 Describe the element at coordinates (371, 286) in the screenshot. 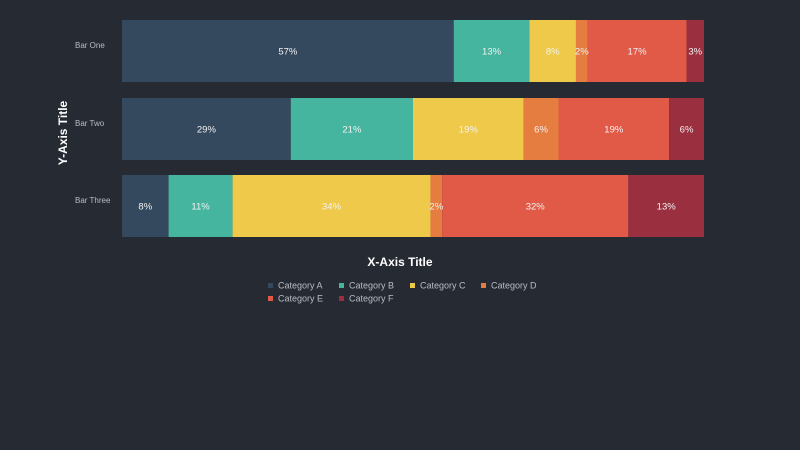

I see `legend-label: Category B` at that location.